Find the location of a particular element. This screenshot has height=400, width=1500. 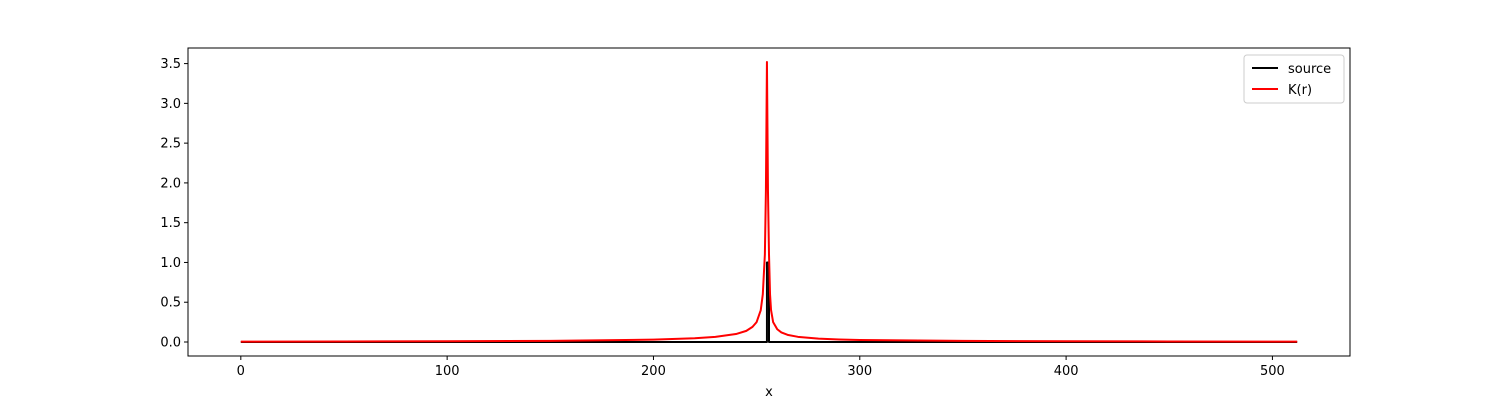

x-tick-label: 300 is located at coordinates (859, 371).